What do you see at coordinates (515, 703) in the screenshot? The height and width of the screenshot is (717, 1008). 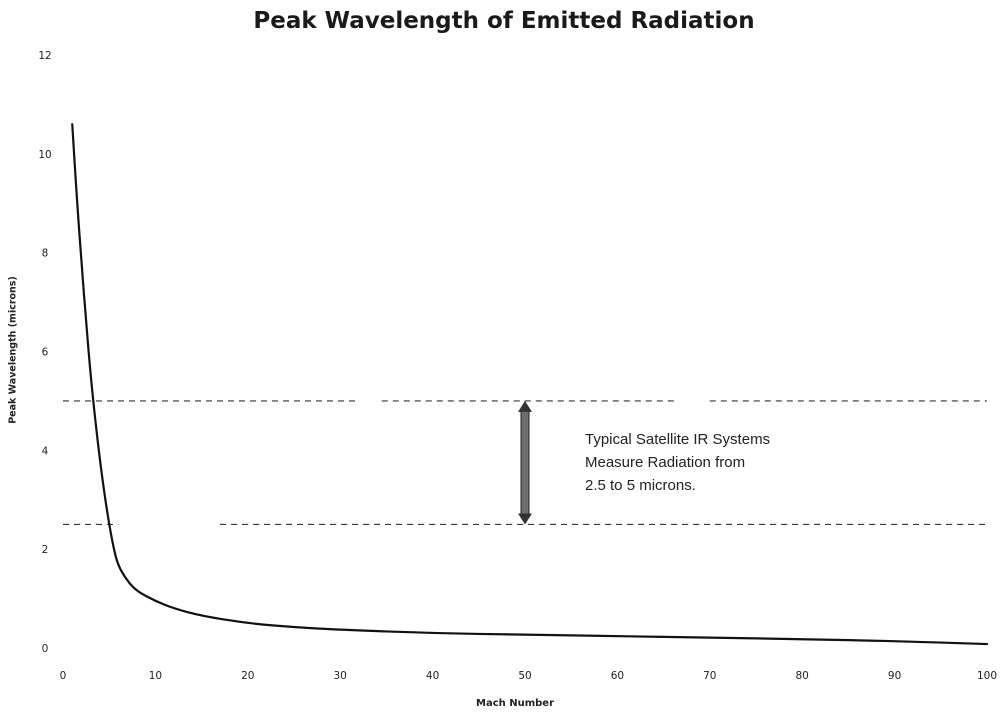 I see `x-axis-label: Mach Number` at bounding box center [515, 703].